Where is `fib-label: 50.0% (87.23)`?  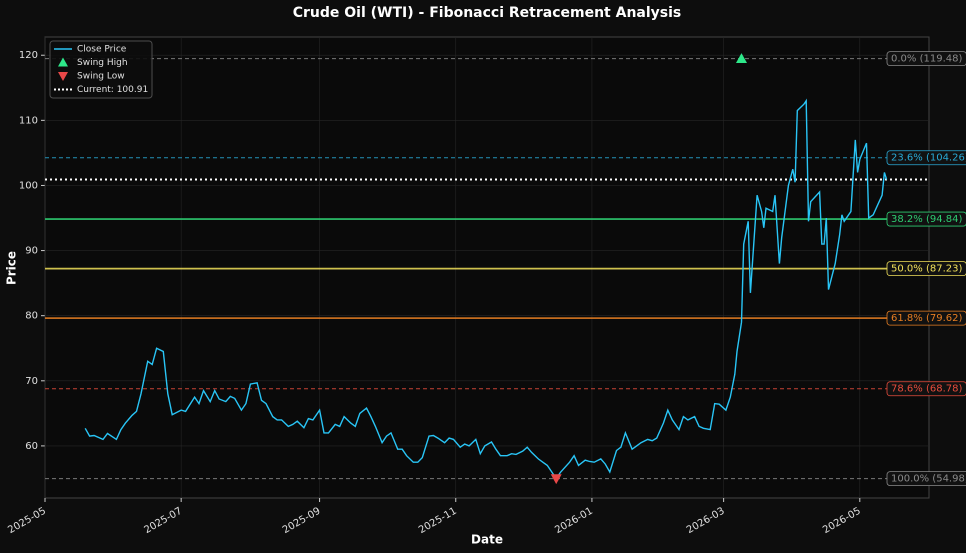
fib-label: 50.0% (87.23) is located at coordinates (926, 269).